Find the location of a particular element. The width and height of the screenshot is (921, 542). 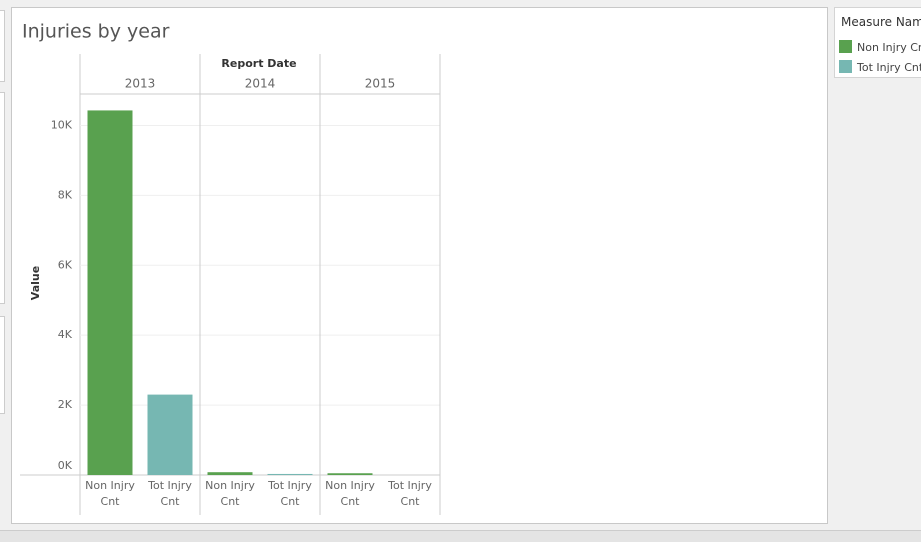

column-header: Report Date is located at coordinates (258, 63).